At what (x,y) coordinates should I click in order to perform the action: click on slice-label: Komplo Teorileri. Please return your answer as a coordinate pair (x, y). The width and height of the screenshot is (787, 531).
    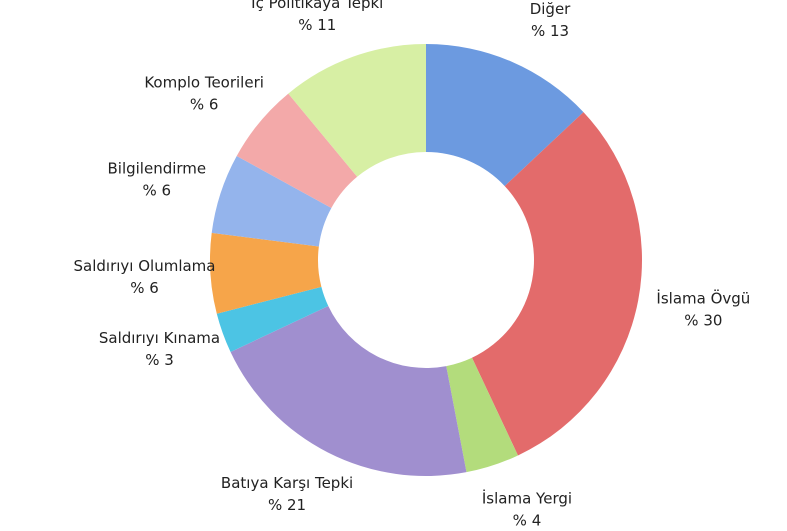
    Looking at the image, I should click on (204, 82).